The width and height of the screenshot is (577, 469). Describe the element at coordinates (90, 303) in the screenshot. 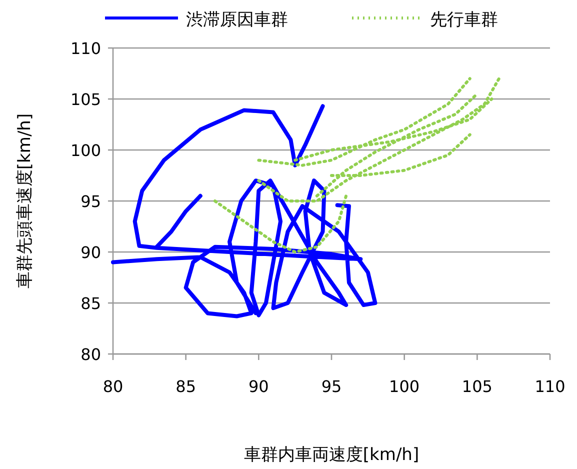

I see `y-tick-label: 85` at that location.